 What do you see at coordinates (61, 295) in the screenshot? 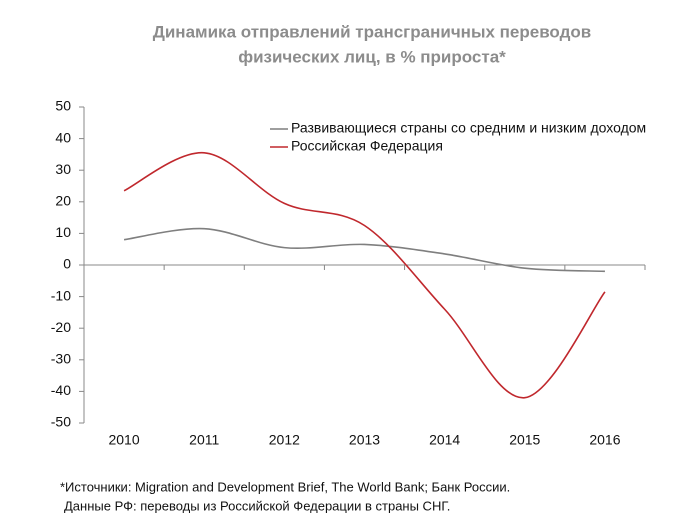
I see `y-tick-label: -10` at bounding box center [61, 295].